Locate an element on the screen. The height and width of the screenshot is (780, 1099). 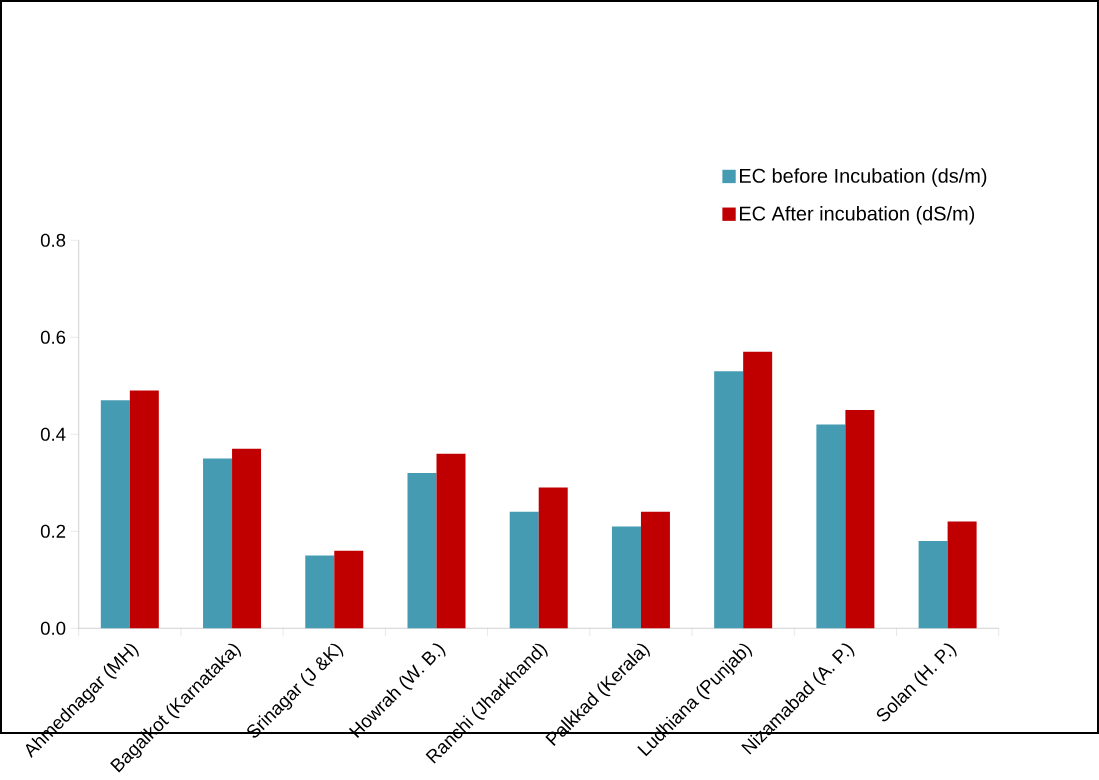
y-tick-label: 0.4 is located at coordinates (53, 434).